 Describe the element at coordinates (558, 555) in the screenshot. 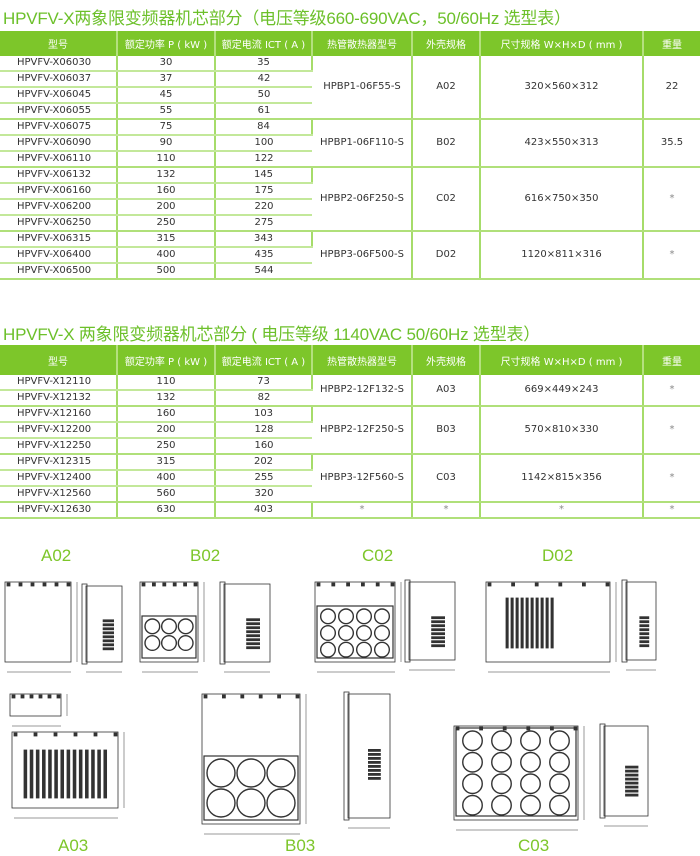

I see `drawing-label-d02: D02` at that location.